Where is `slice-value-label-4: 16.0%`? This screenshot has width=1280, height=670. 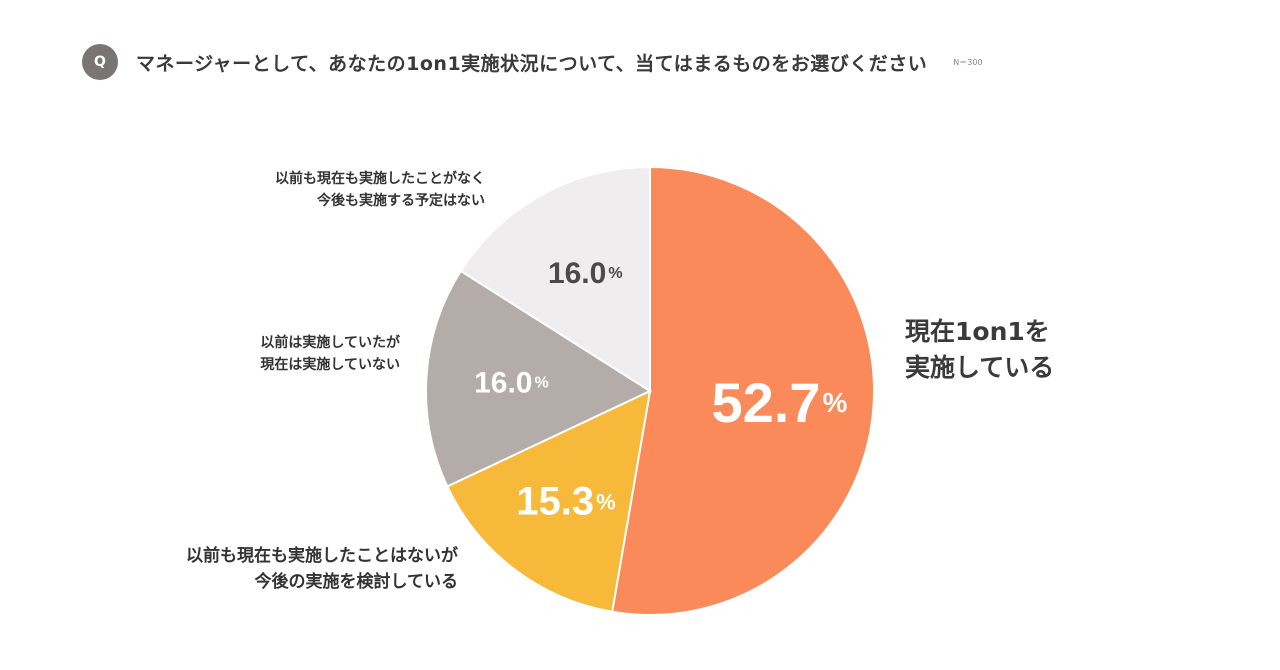
slice-value-label-4: 16.0% is located at coordinates (585, 273).